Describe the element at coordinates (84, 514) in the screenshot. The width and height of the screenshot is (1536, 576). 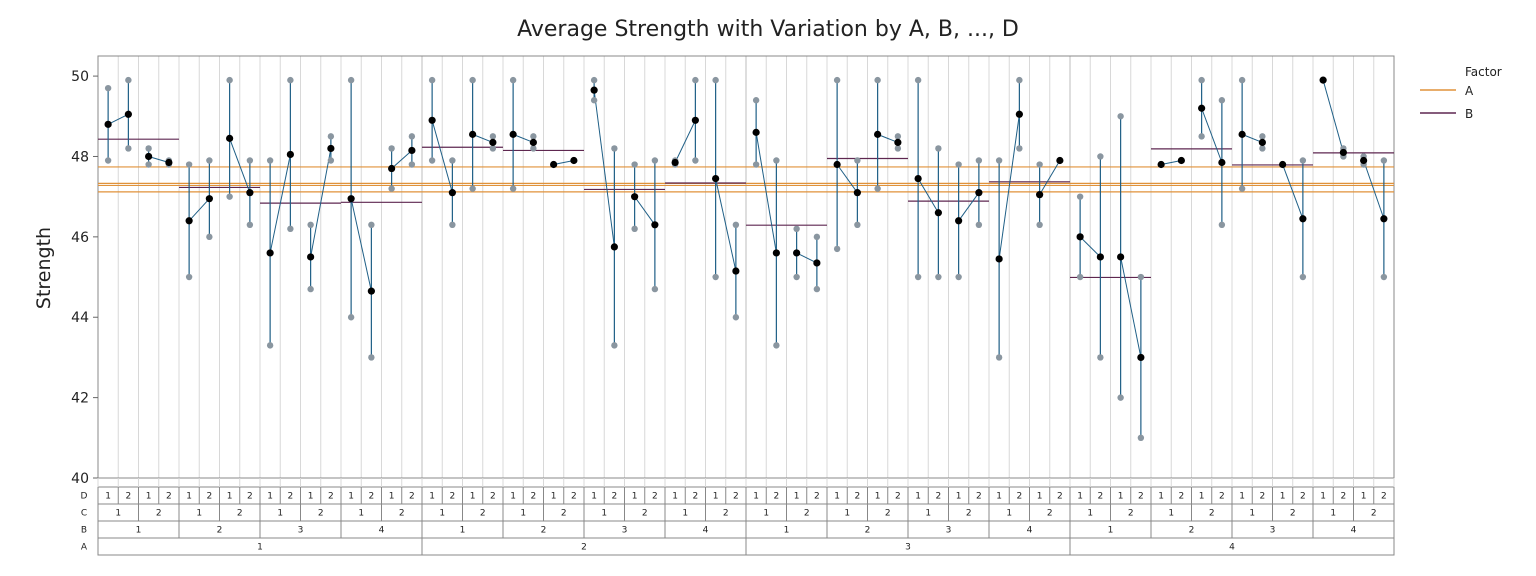
I see `factor-row-name: C` at that location.